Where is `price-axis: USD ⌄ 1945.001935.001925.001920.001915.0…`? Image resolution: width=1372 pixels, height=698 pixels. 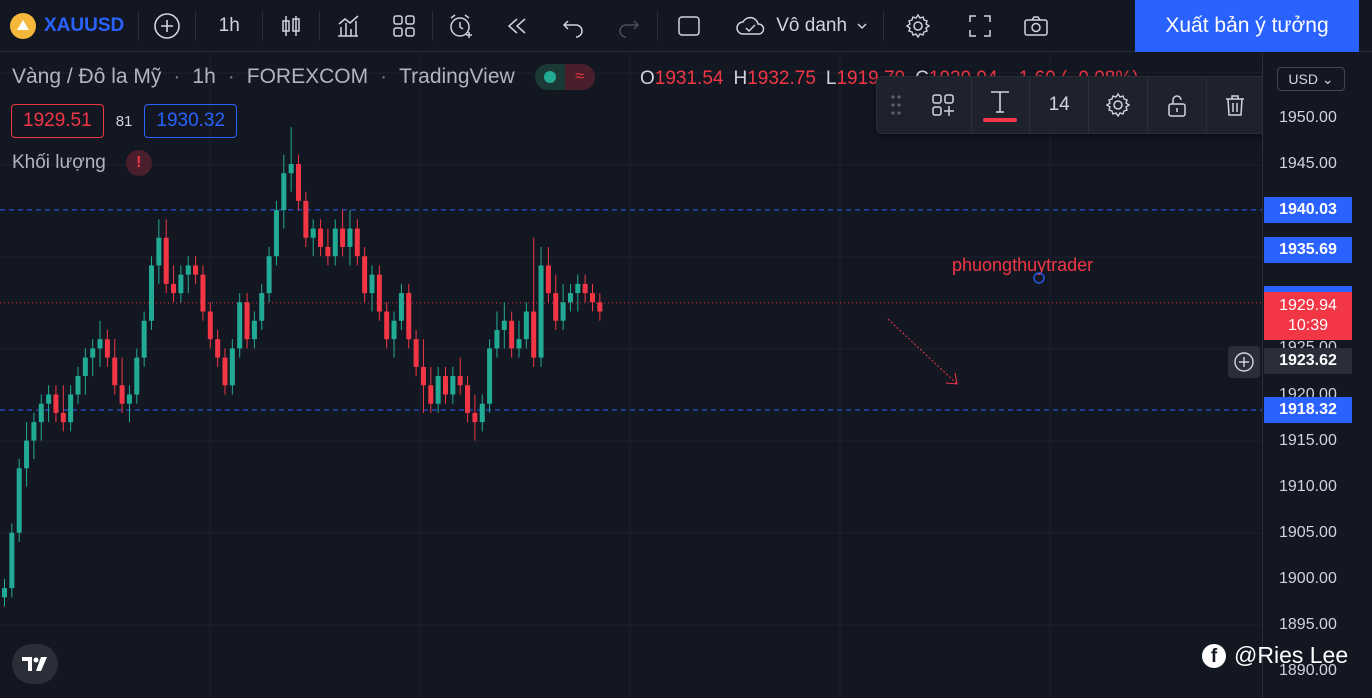
price-axis: USD ⌄ 1945.001935.001925.001920.001915.0… is located at coordinates (1317, 375).